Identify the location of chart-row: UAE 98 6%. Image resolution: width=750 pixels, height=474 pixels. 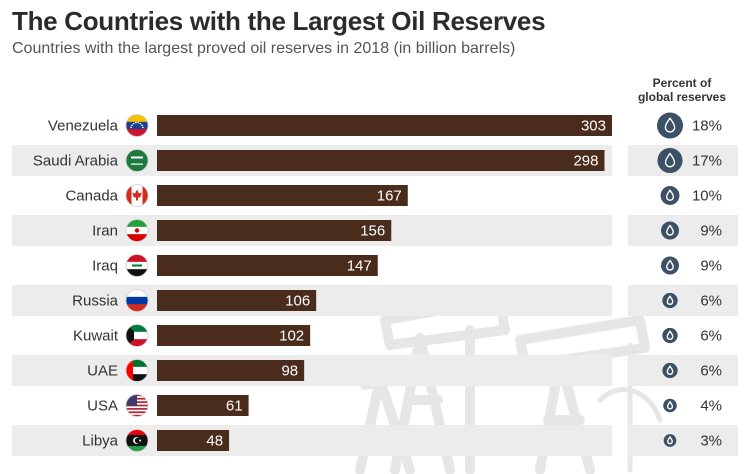
(375, 370).